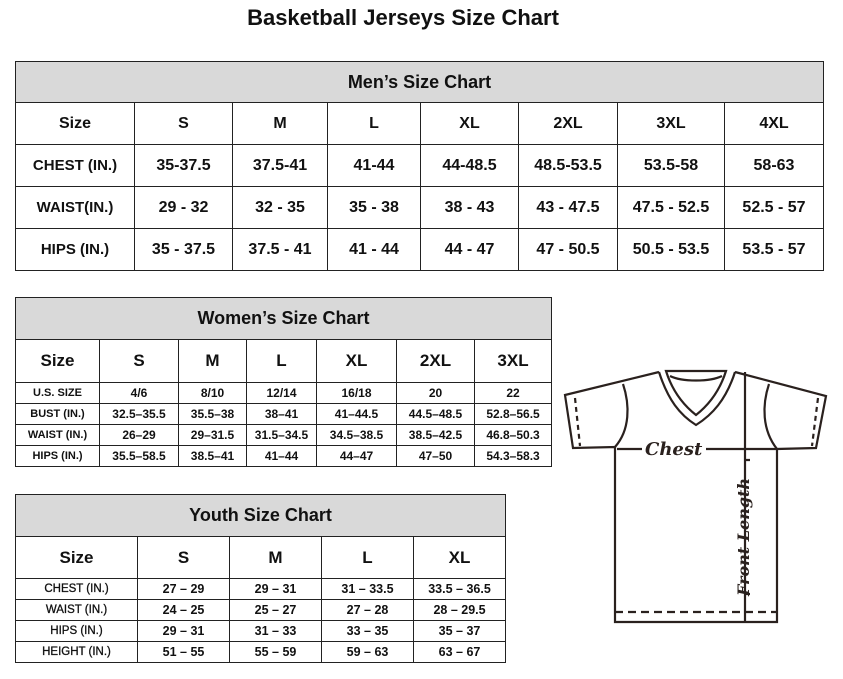  I want to click on row-label: HEIGHT (IN.), so click(76, 652).